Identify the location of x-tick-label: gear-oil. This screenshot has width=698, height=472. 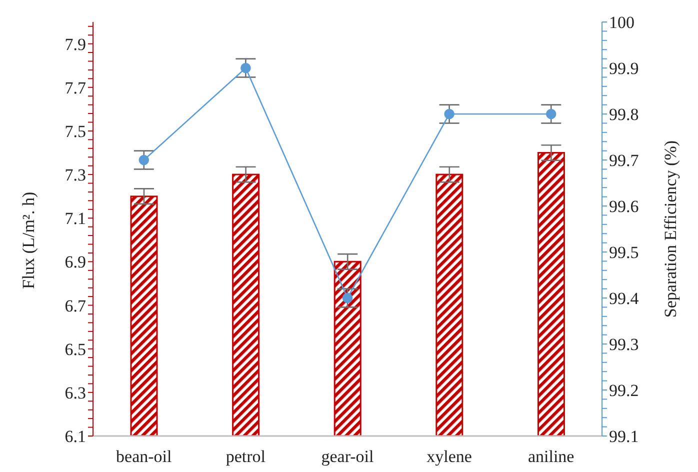
(347, 456).